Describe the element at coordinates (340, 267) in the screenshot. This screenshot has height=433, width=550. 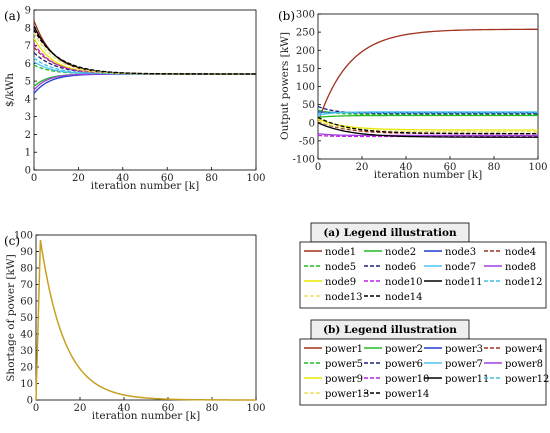
I see `legend-a-entry-node5: node5` at that location.